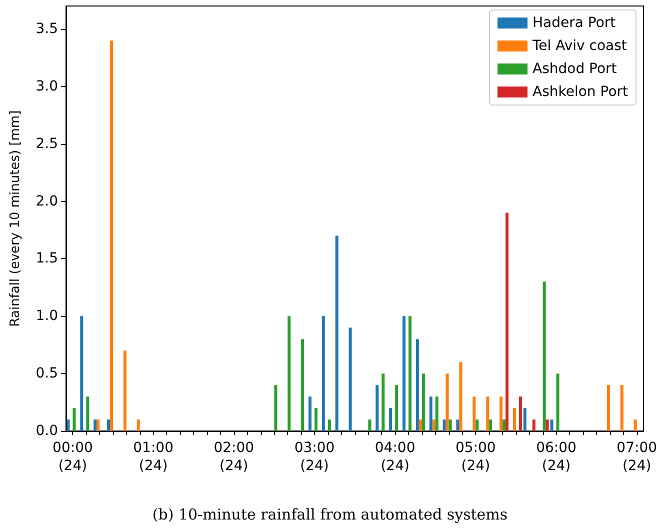  Describe the element at coordinates (395, 457) in the screenshot. I see `x-tick-label: 04:00 (24)` at that location.